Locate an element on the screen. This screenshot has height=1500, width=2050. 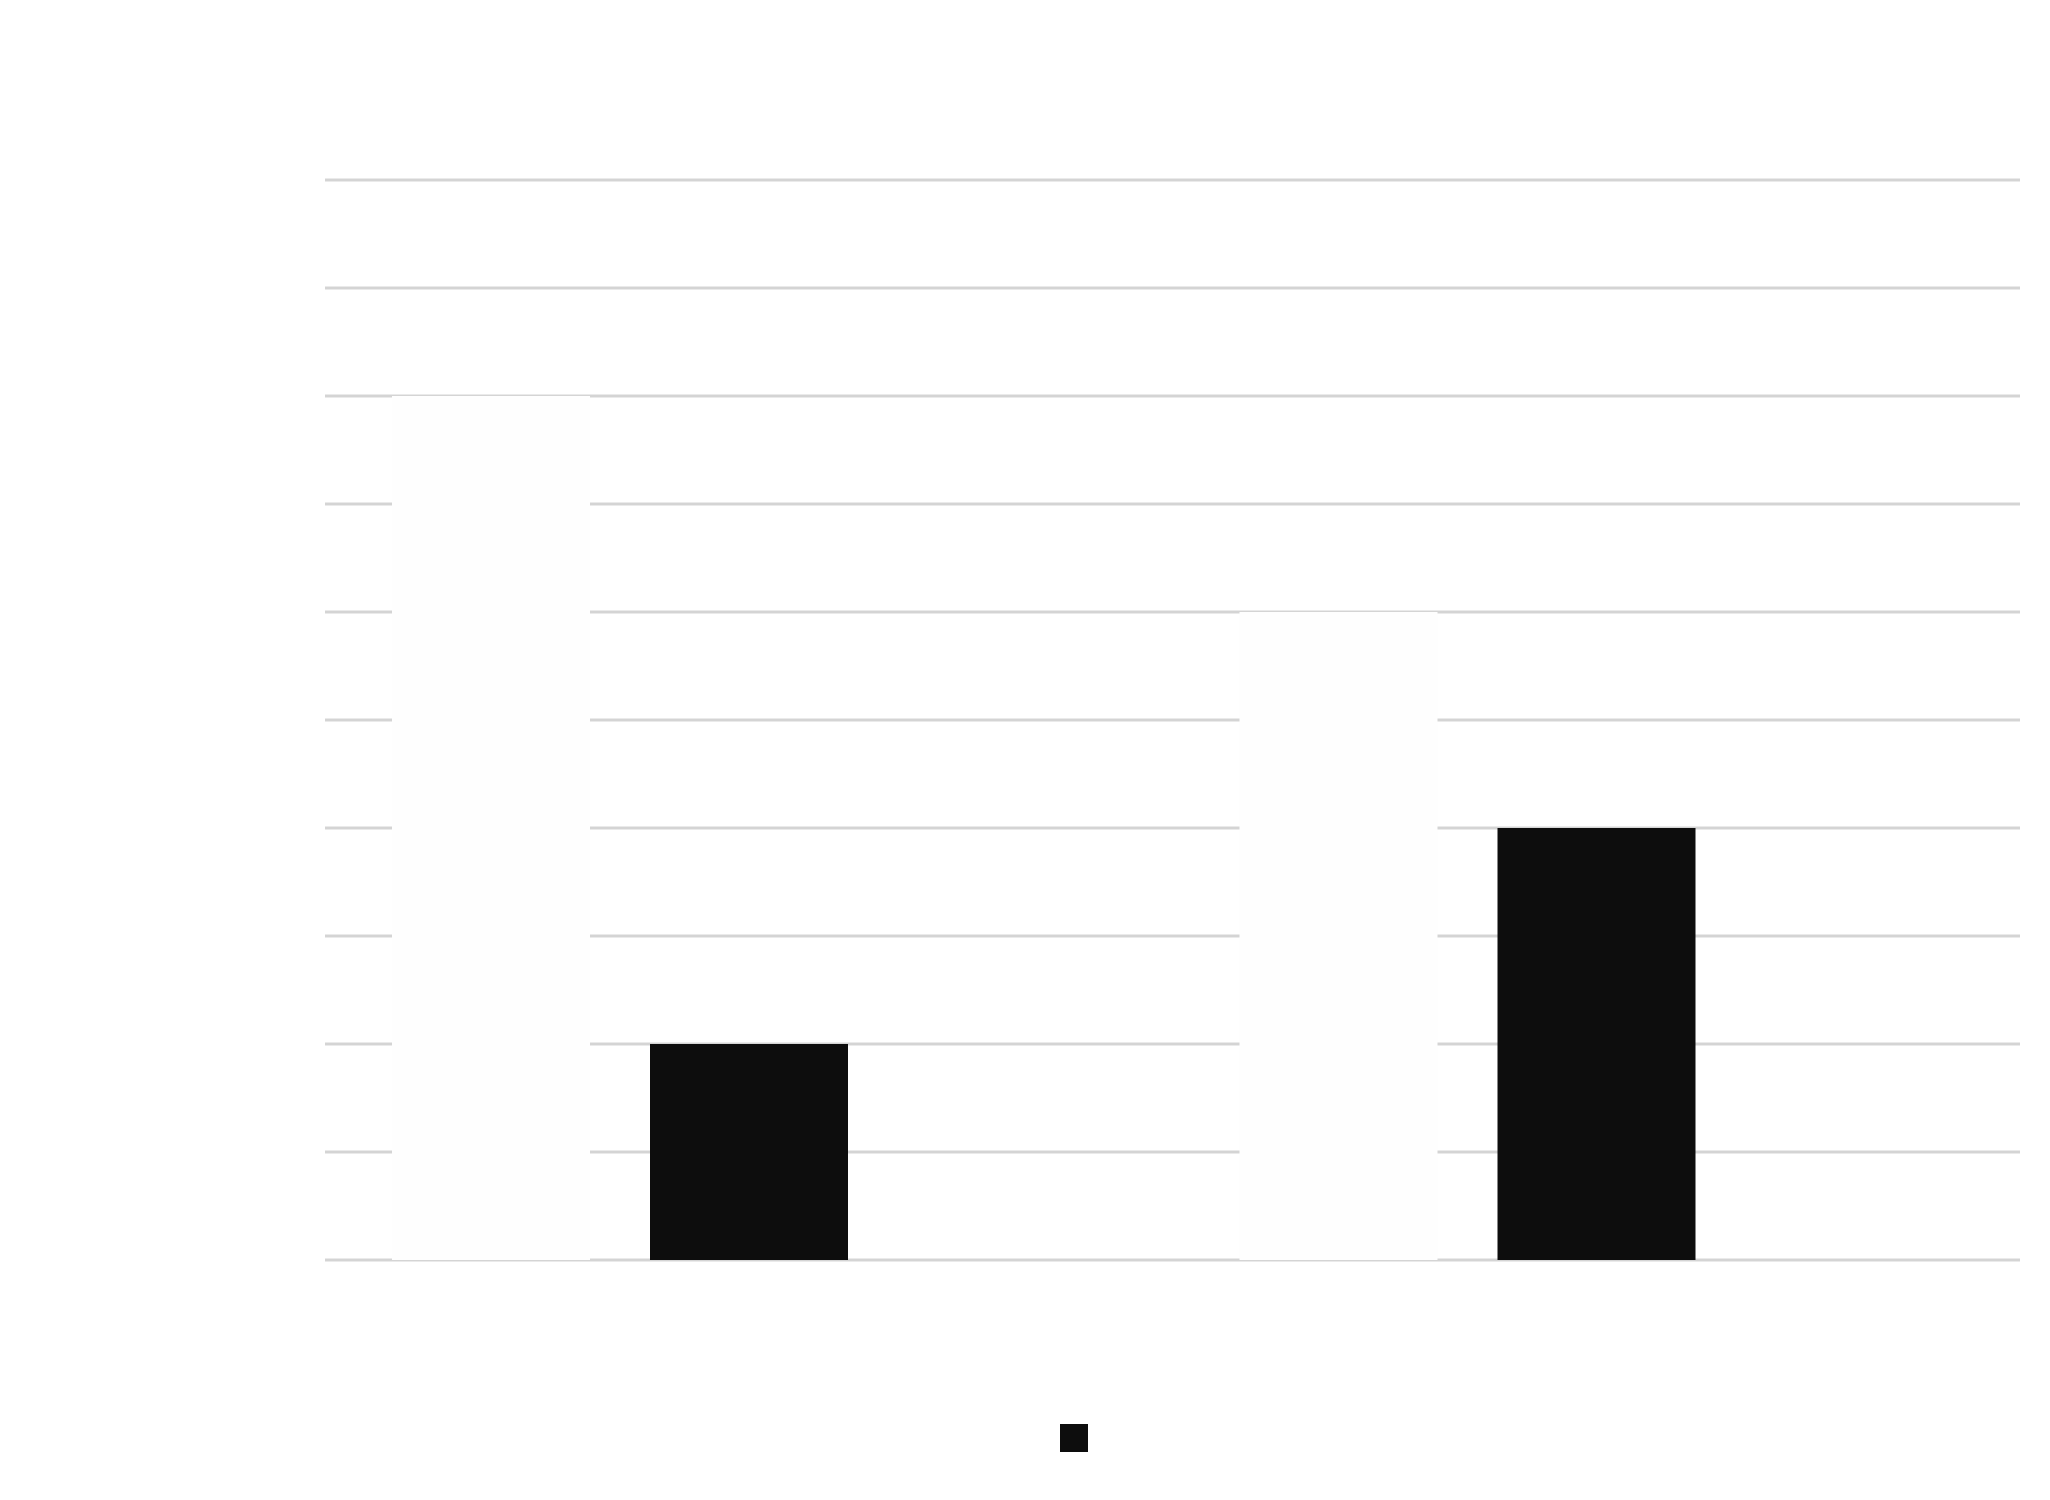
legend-swatch is located at coordinates (1074, 1438).